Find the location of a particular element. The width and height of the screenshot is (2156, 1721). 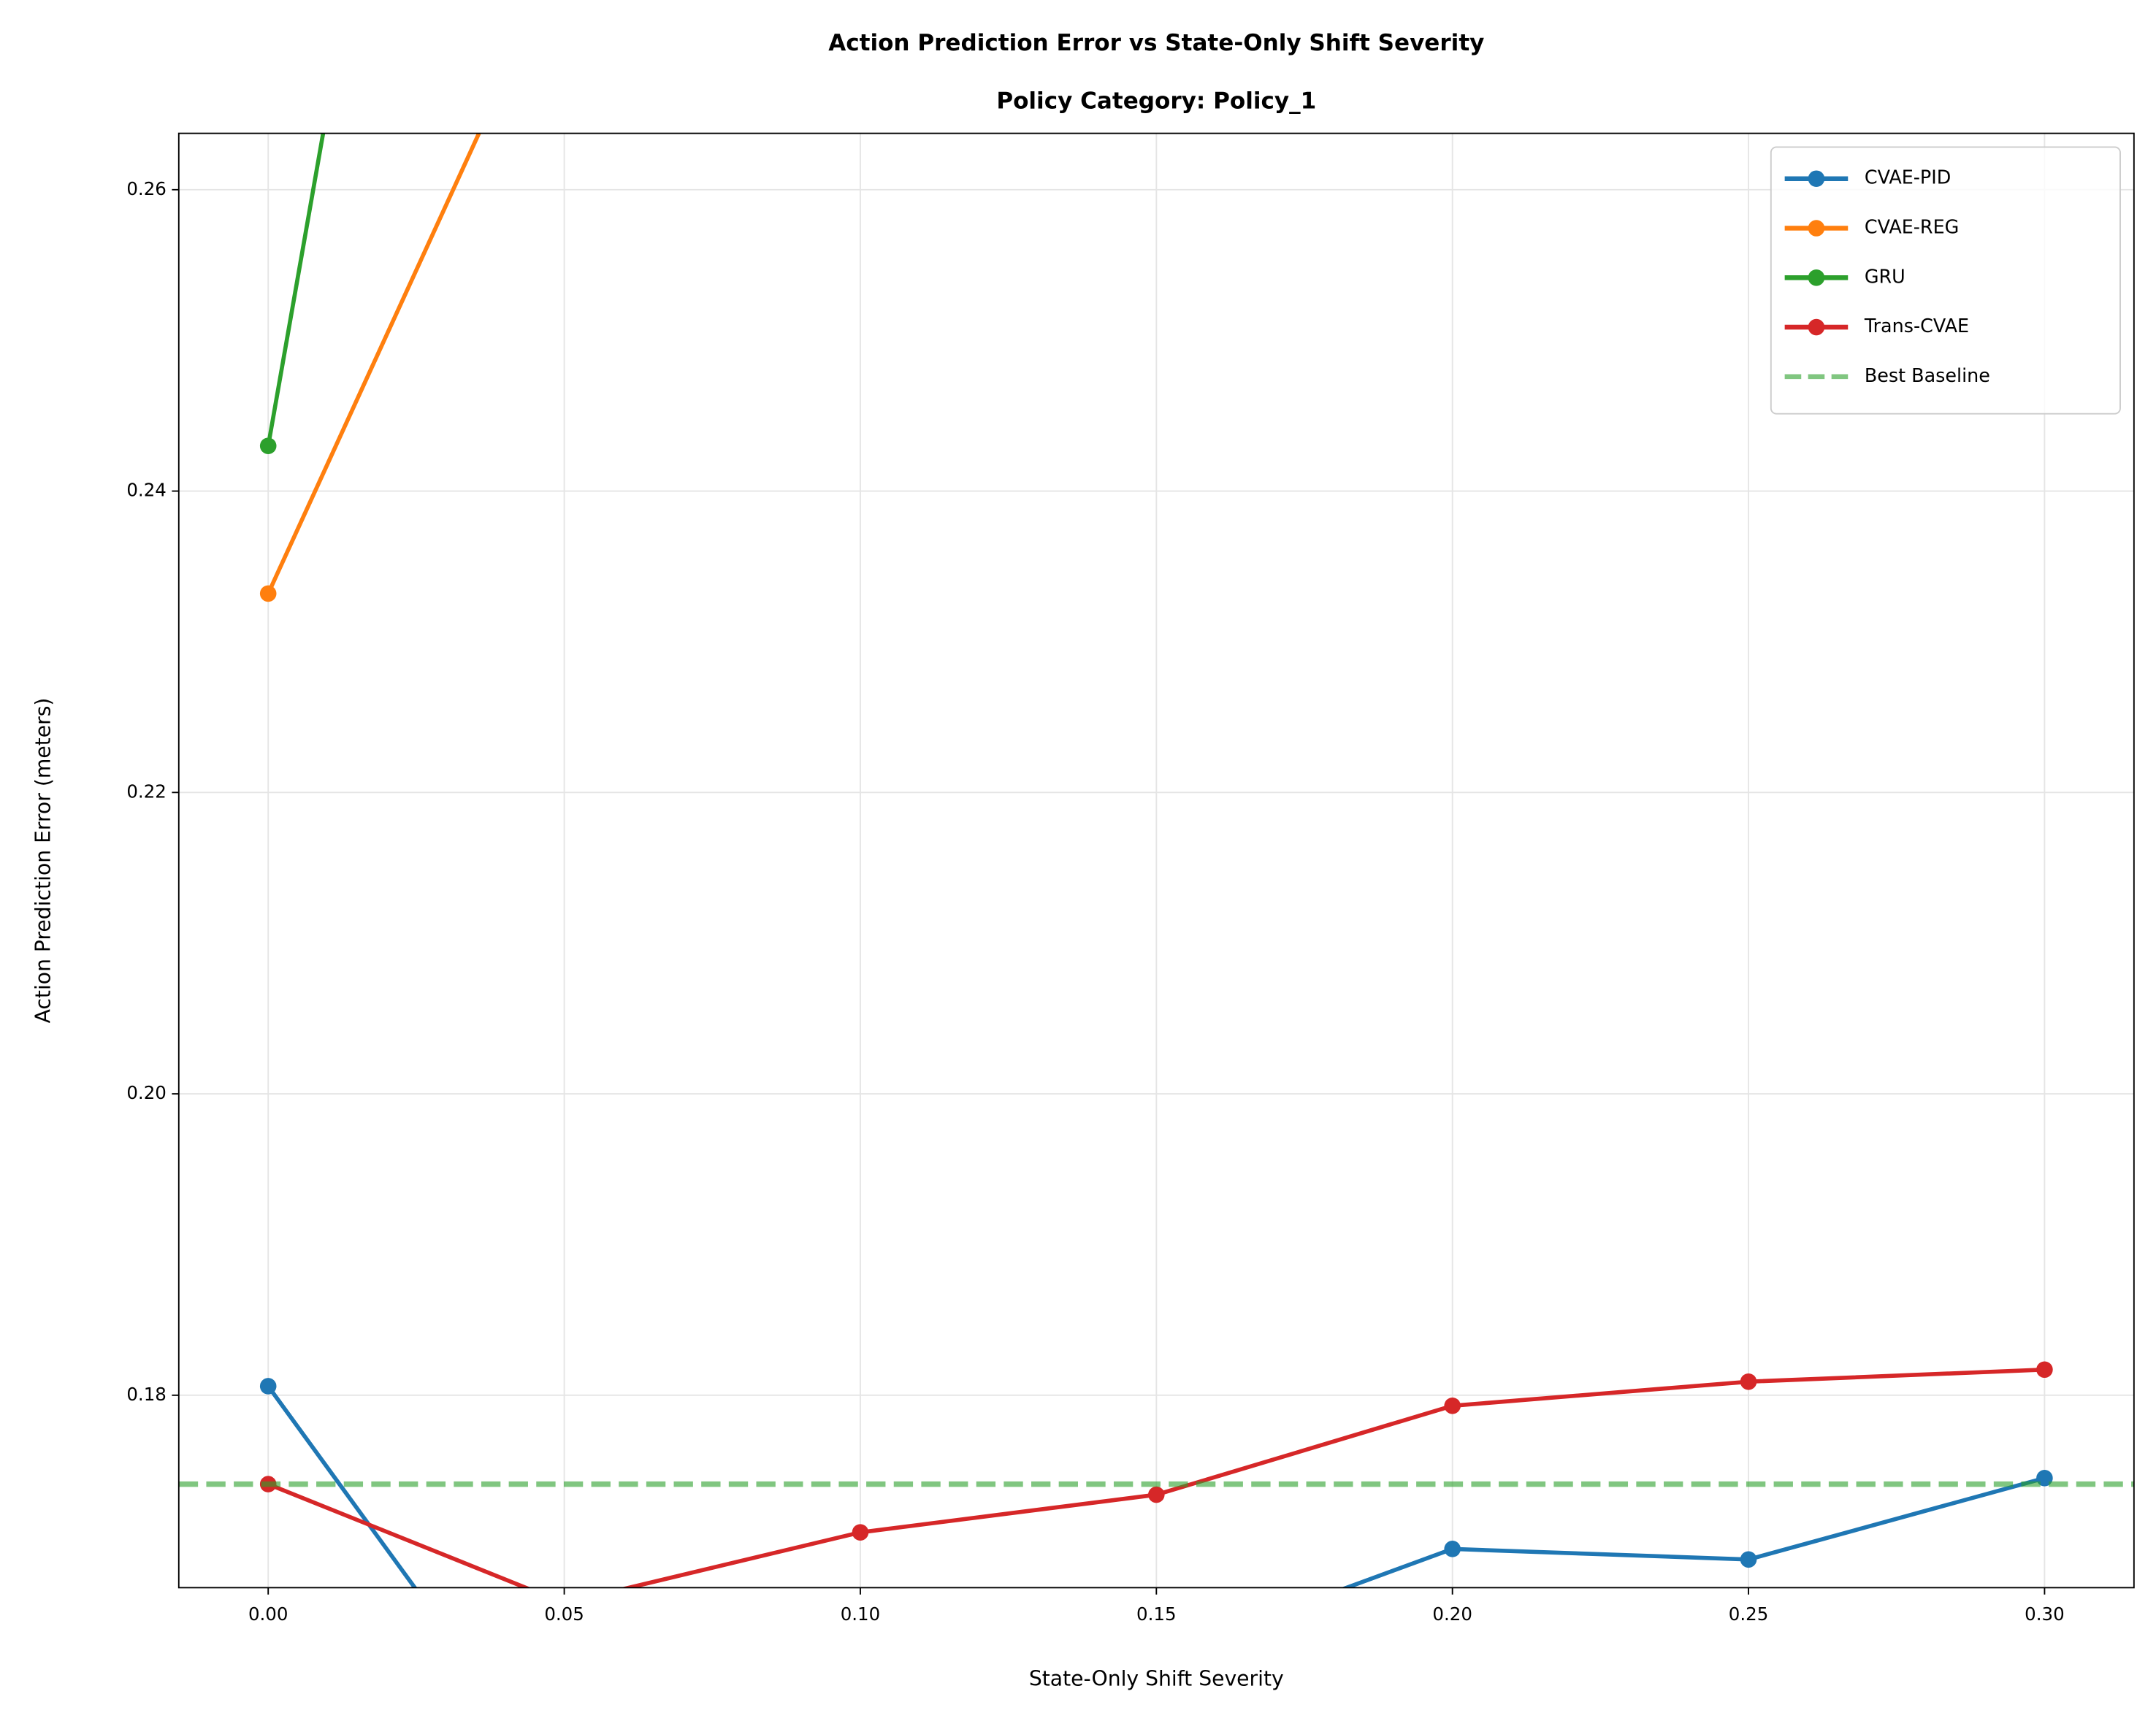

y-tick-label: 0.26 is located at coordinates (146, 188).